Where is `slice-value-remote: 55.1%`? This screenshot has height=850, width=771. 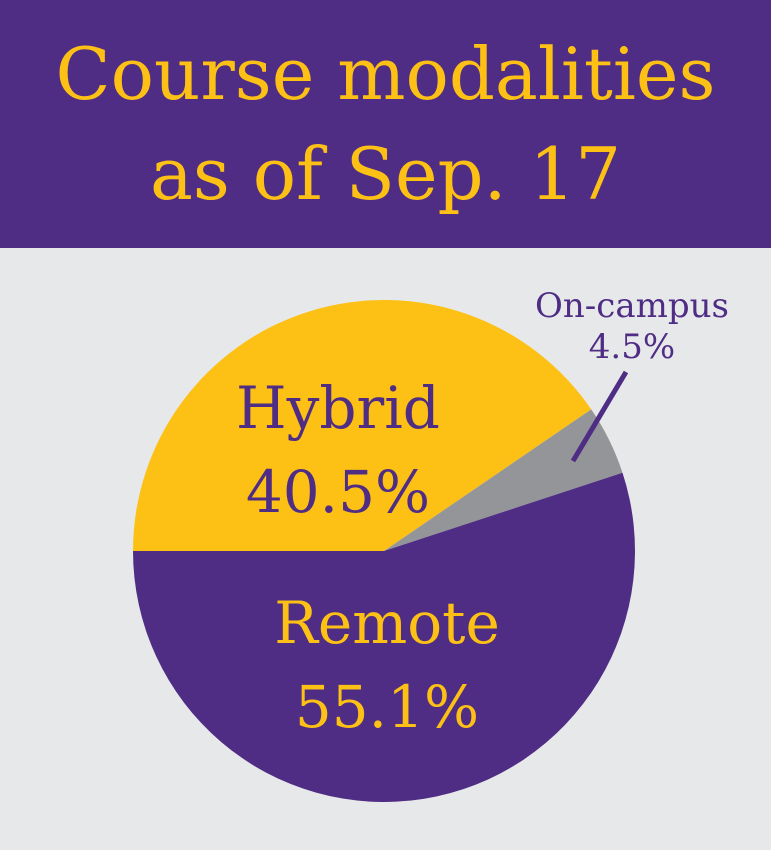 slice-value-remote: 55.1% is located at coordinates (387, 707).